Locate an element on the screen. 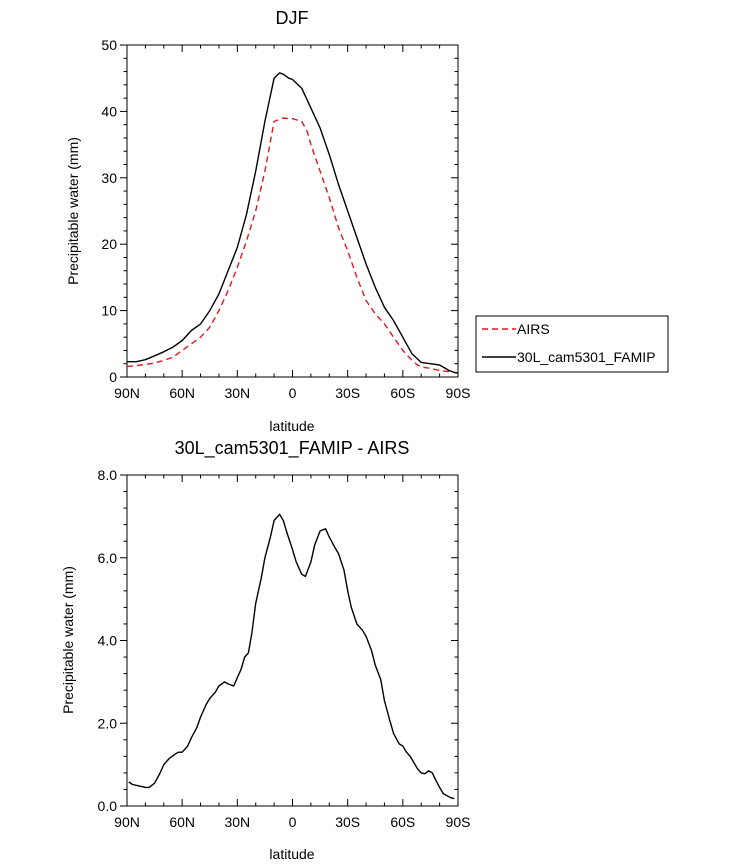  top-chart-y-tick-label: 30 is located at coordinates (109, 178).